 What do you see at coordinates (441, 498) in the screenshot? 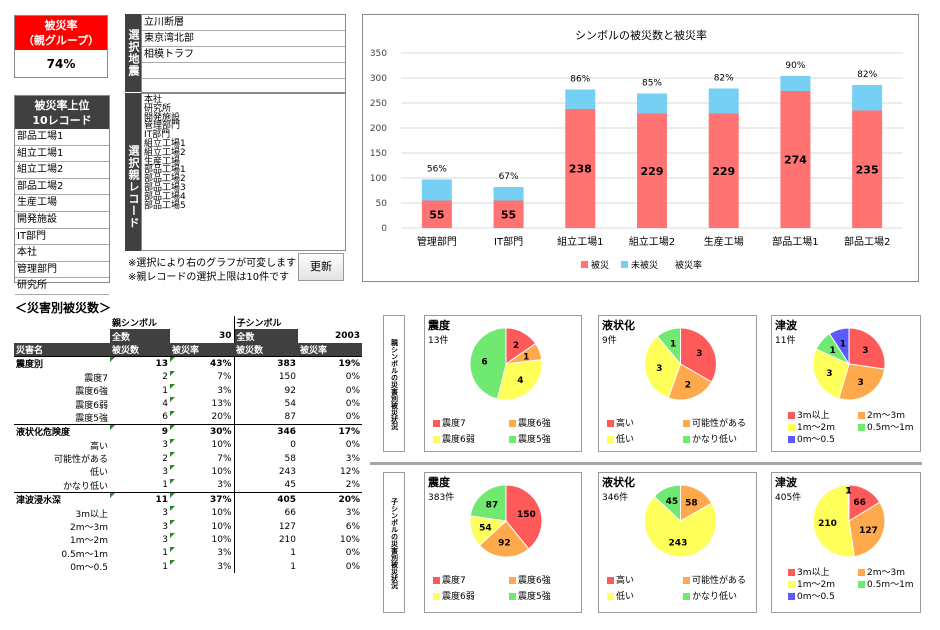
I see `pie-count: 383件` at bounding box center [441, 498].